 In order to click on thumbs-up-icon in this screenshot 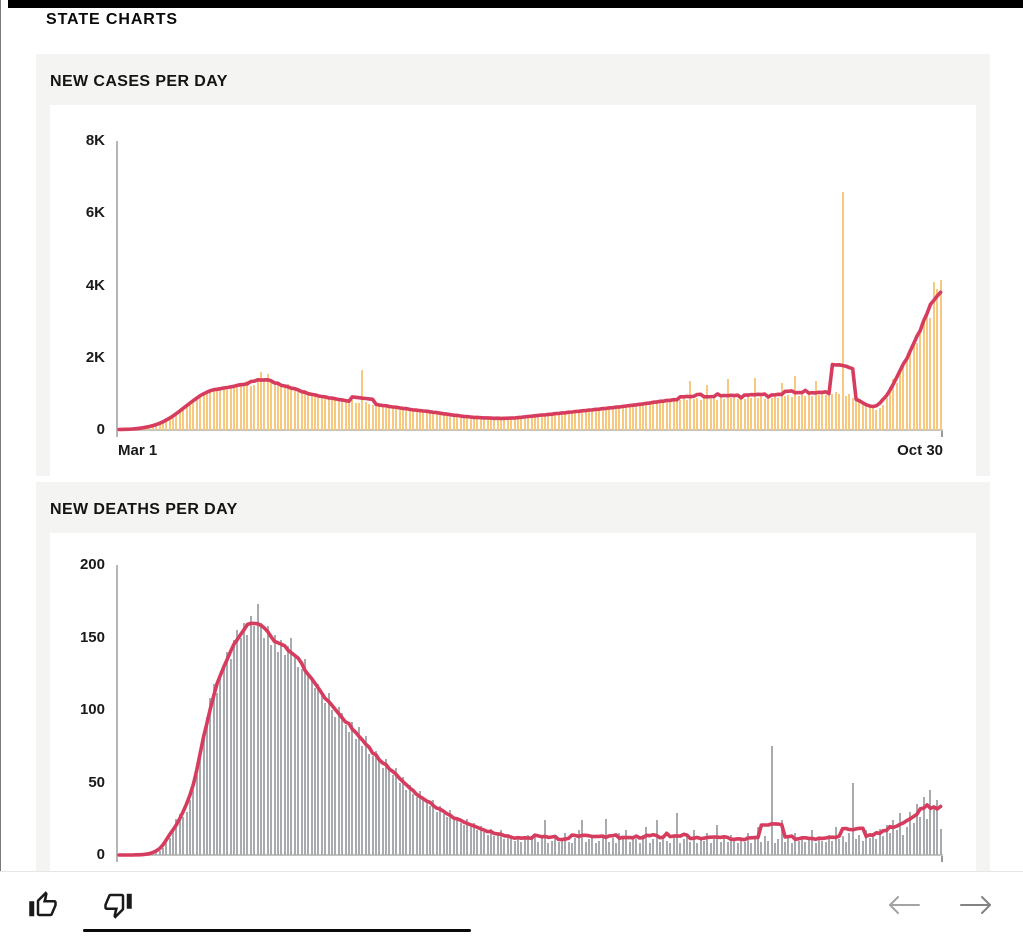, I will do `click(43, 903)`.